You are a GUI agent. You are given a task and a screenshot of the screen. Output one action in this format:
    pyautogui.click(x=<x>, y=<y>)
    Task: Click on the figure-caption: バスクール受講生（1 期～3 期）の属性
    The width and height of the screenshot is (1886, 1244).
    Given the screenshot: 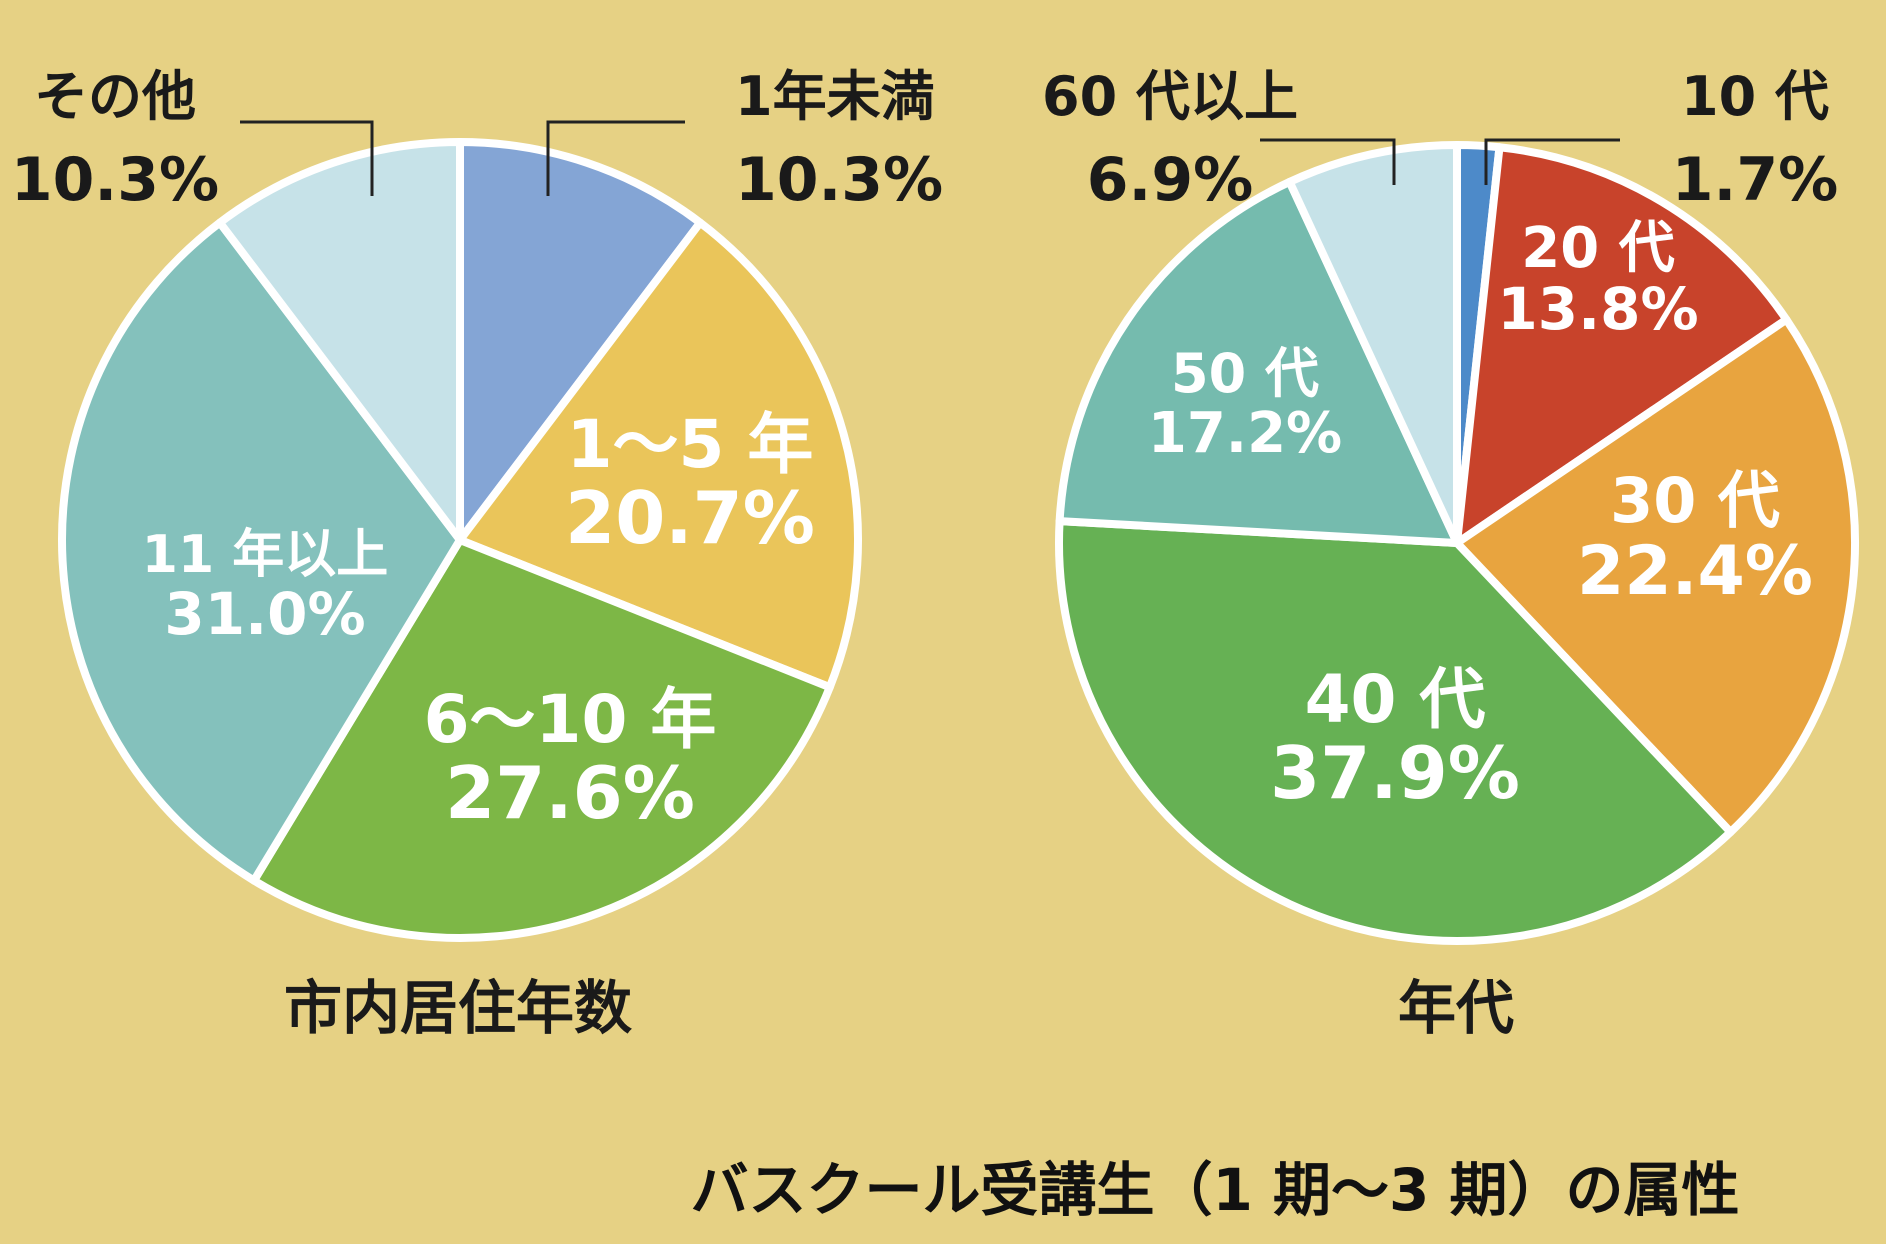 What is the action you would take?
    pyautogui.click(x=1214, y=1190)
    